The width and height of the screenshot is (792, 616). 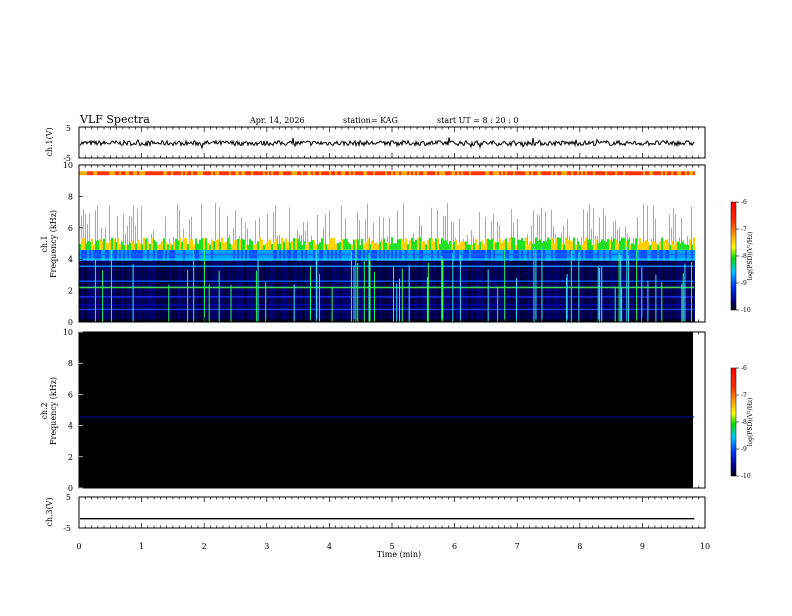 What do you see at coordinates (370, 120) in the screenshot?
I see `station-label: station= KAG` at bounding box center [370, 120].